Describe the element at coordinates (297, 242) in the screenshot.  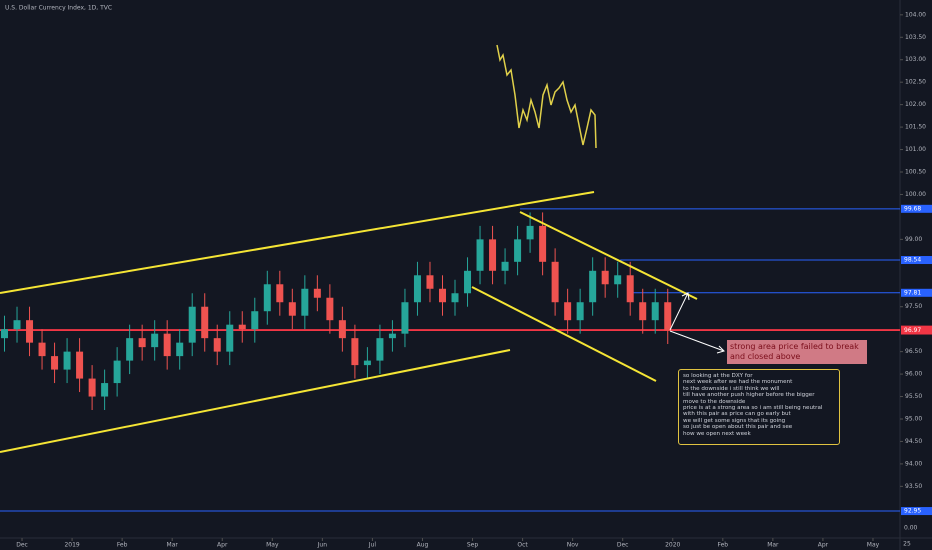
I see `channel-top` at that location.